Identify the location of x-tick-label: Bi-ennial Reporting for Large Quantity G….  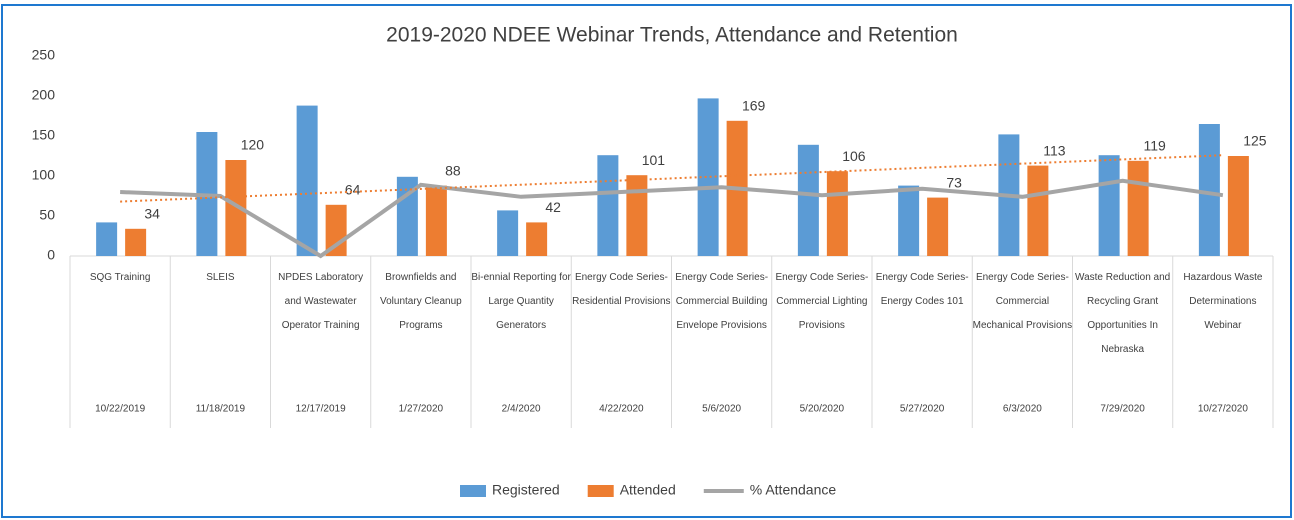
(521, 301).